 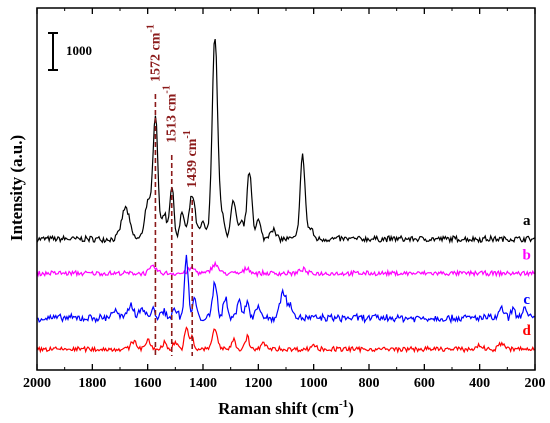 I want to click on x-tick-label: 1800, so click(x=92, y=383).